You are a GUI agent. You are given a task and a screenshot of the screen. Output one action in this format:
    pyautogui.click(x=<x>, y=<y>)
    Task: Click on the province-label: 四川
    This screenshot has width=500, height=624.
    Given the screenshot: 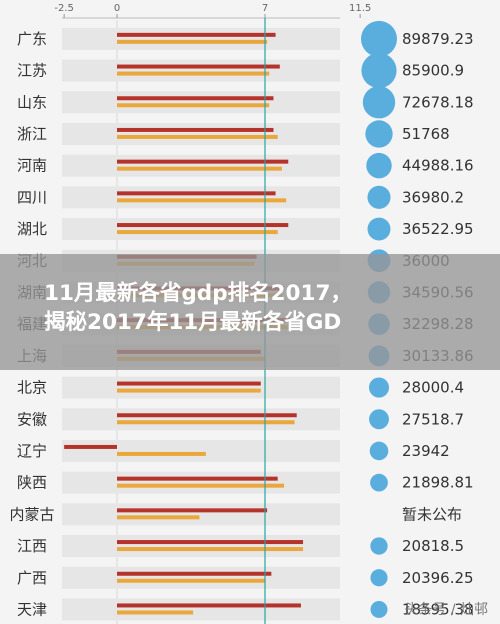 What is the action you would take?
    pyautogui.click(x=32, y=197)
    